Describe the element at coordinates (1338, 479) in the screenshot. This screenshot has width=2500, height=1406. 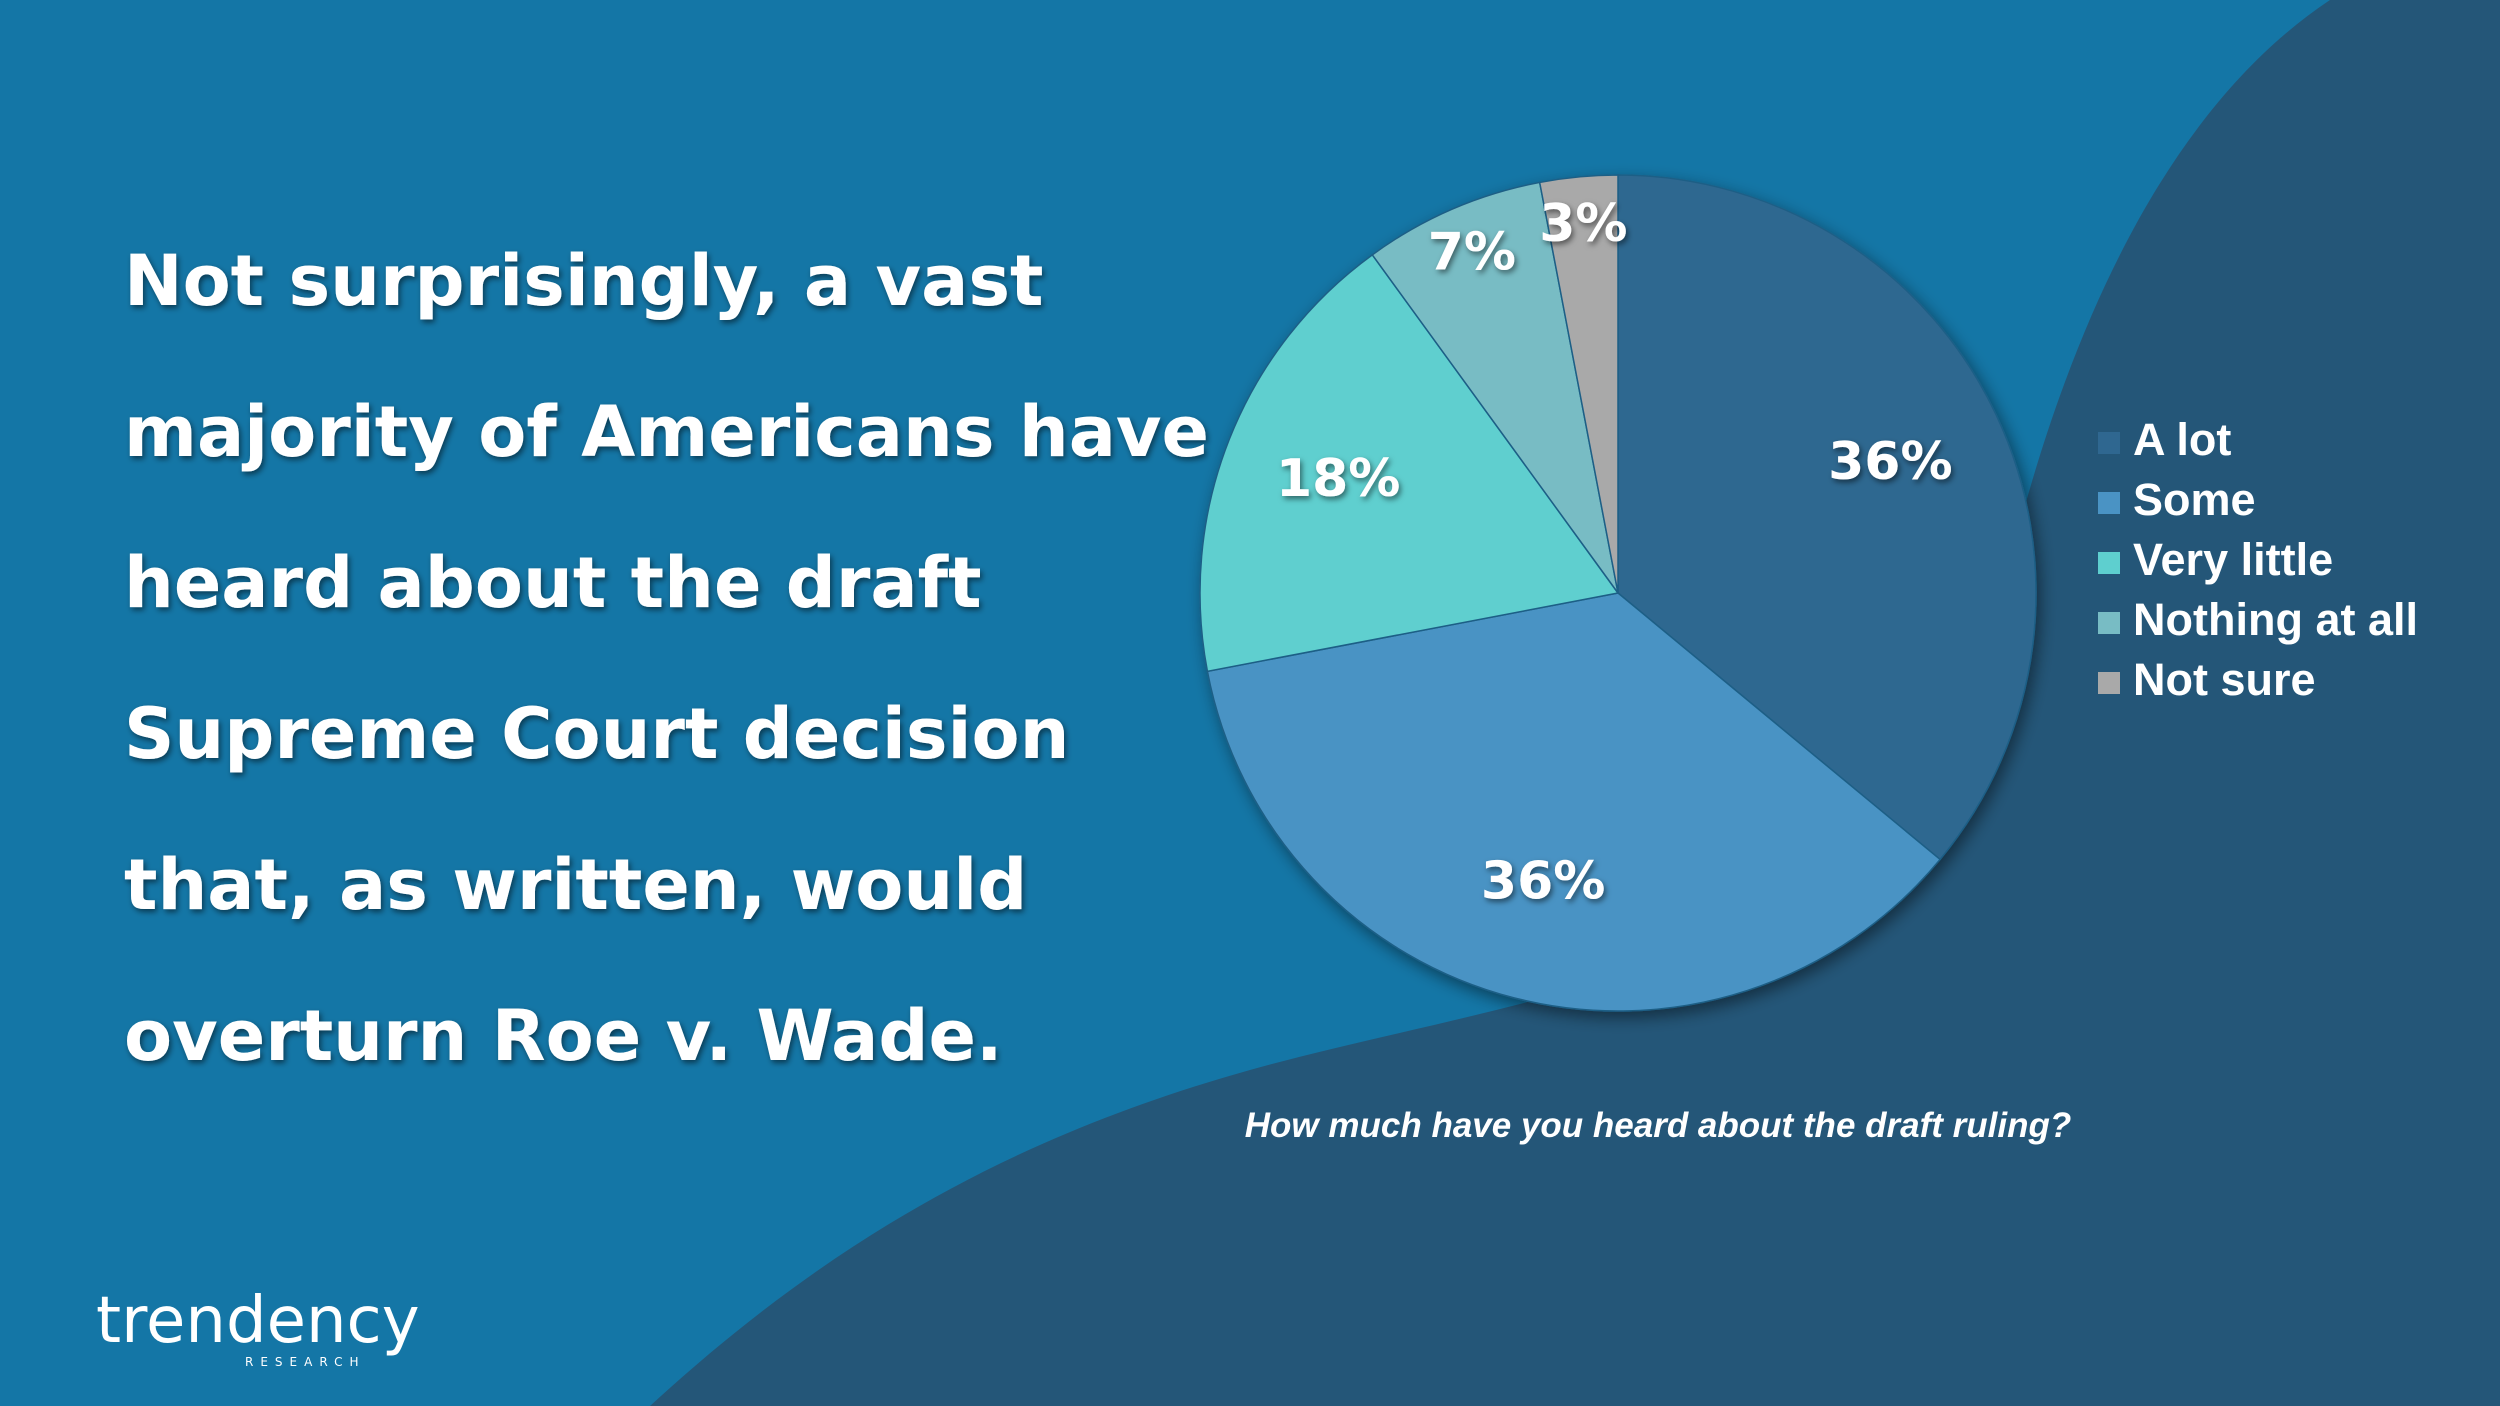
I see `data-label: 18%` at that location.